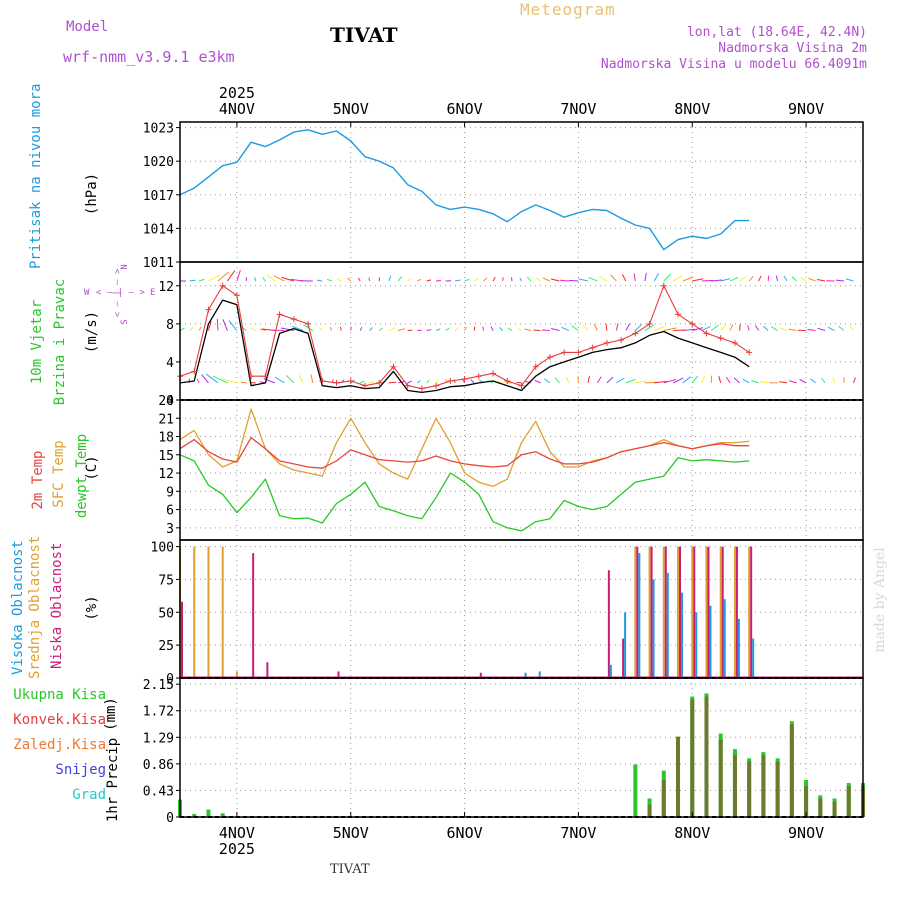 This screenshot has height=900, width=900. I want to click on model-label: Model, so click(87, 27).